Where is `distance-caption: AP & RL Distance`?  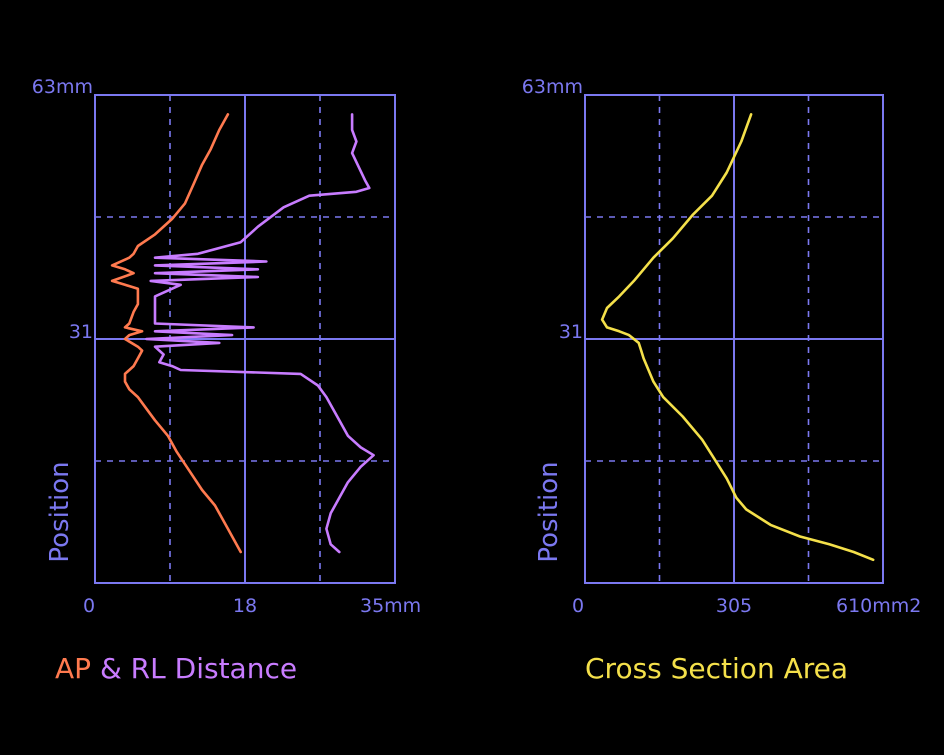 distance-caption: AP & RL Distance is located at coordinates (176, 668).